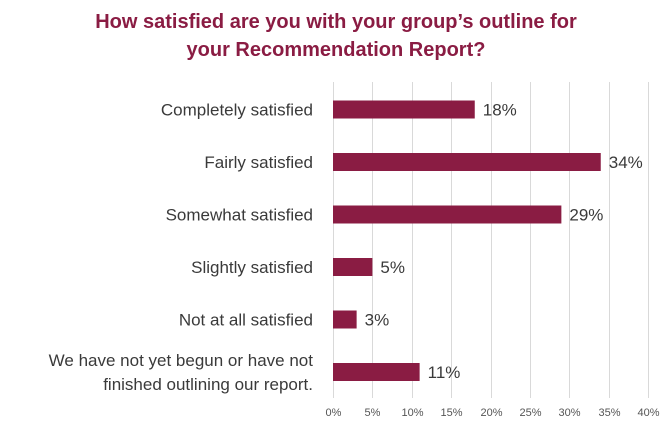  I want to click on x-tick-label: 20%, so click(491, 413).